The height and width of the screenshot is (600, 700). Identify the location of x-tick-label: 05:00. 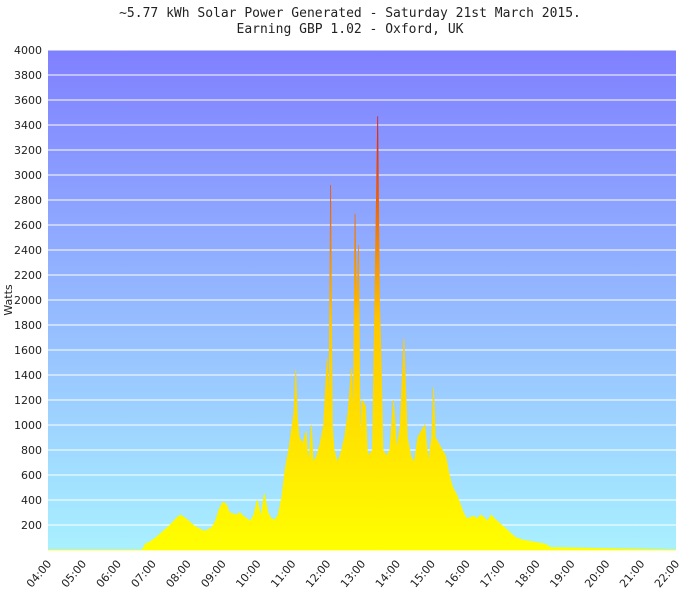
(74, 574).